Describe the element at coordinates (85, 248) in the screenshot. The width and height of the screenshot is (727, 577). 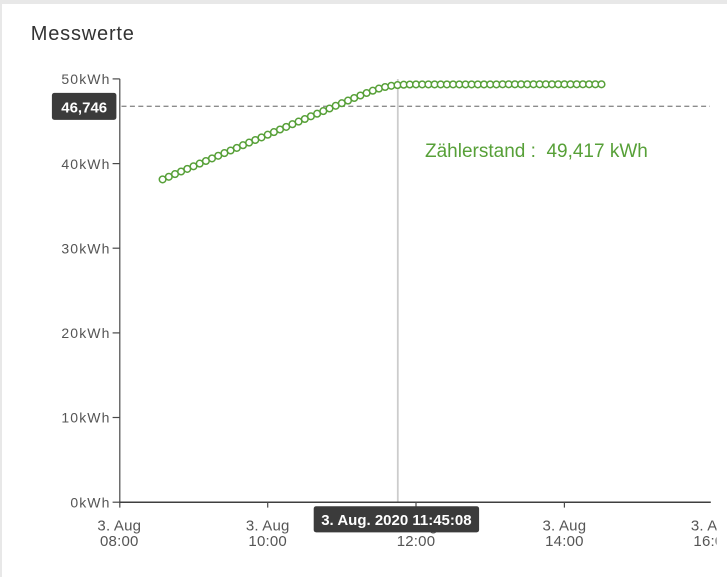
I see `svg-text: 30kWh` at that location.